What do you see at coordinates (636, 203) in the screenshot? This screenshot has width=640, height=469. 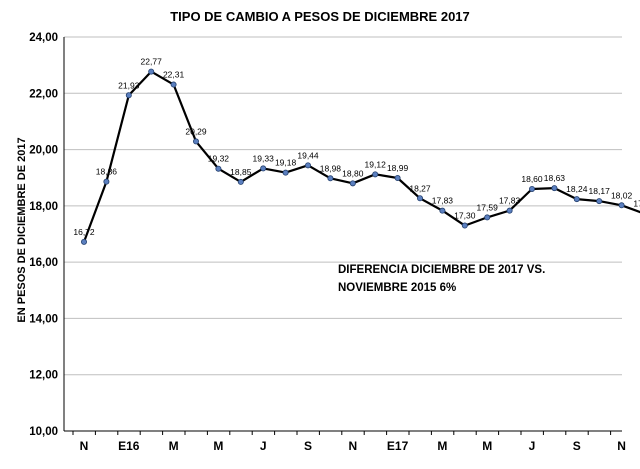 I see `data-label: 17,73` at bounding box center [636, 203].